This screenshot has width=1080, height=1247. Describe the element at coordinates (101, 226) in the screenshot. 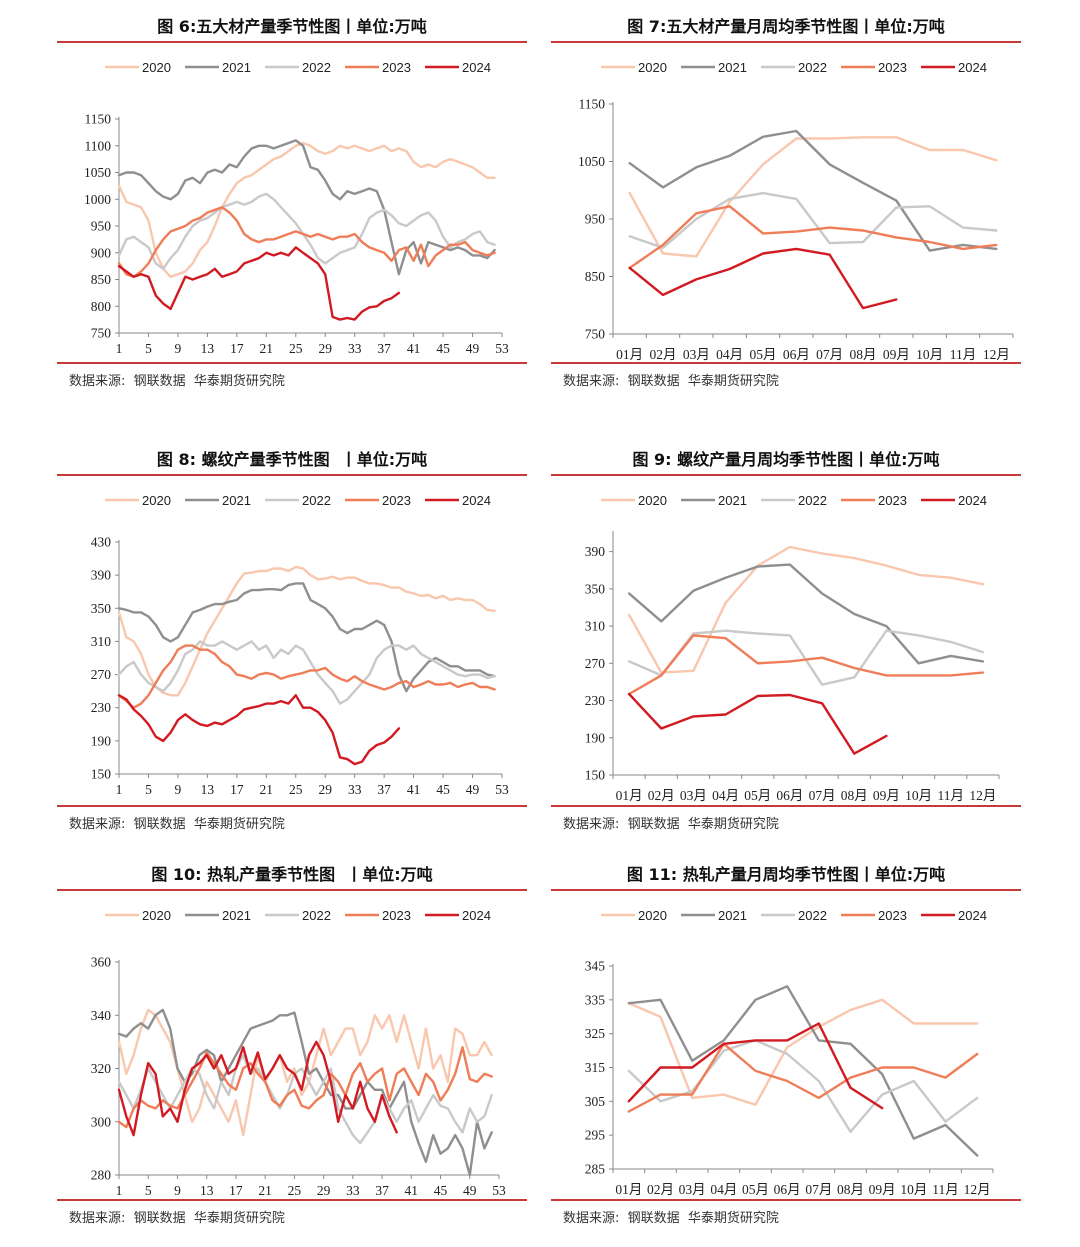

I see `y-tick-label: 950` at that location.